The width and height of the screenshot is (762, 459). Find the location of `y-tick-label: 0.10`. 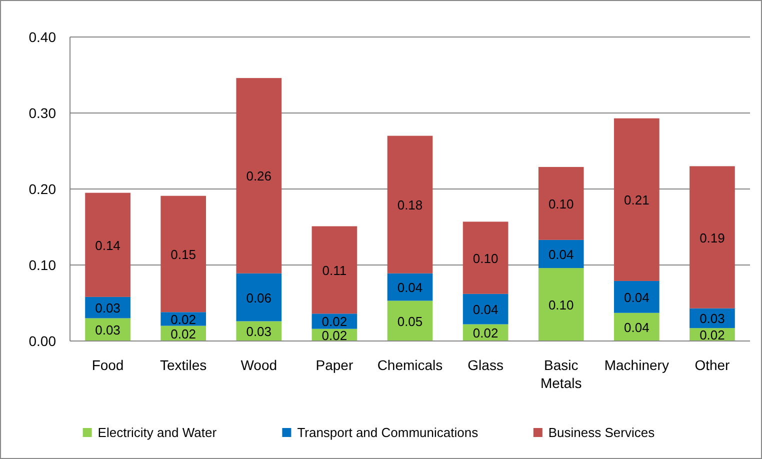

y-tick-label: 0.10 is located at coordinates (42, 265).